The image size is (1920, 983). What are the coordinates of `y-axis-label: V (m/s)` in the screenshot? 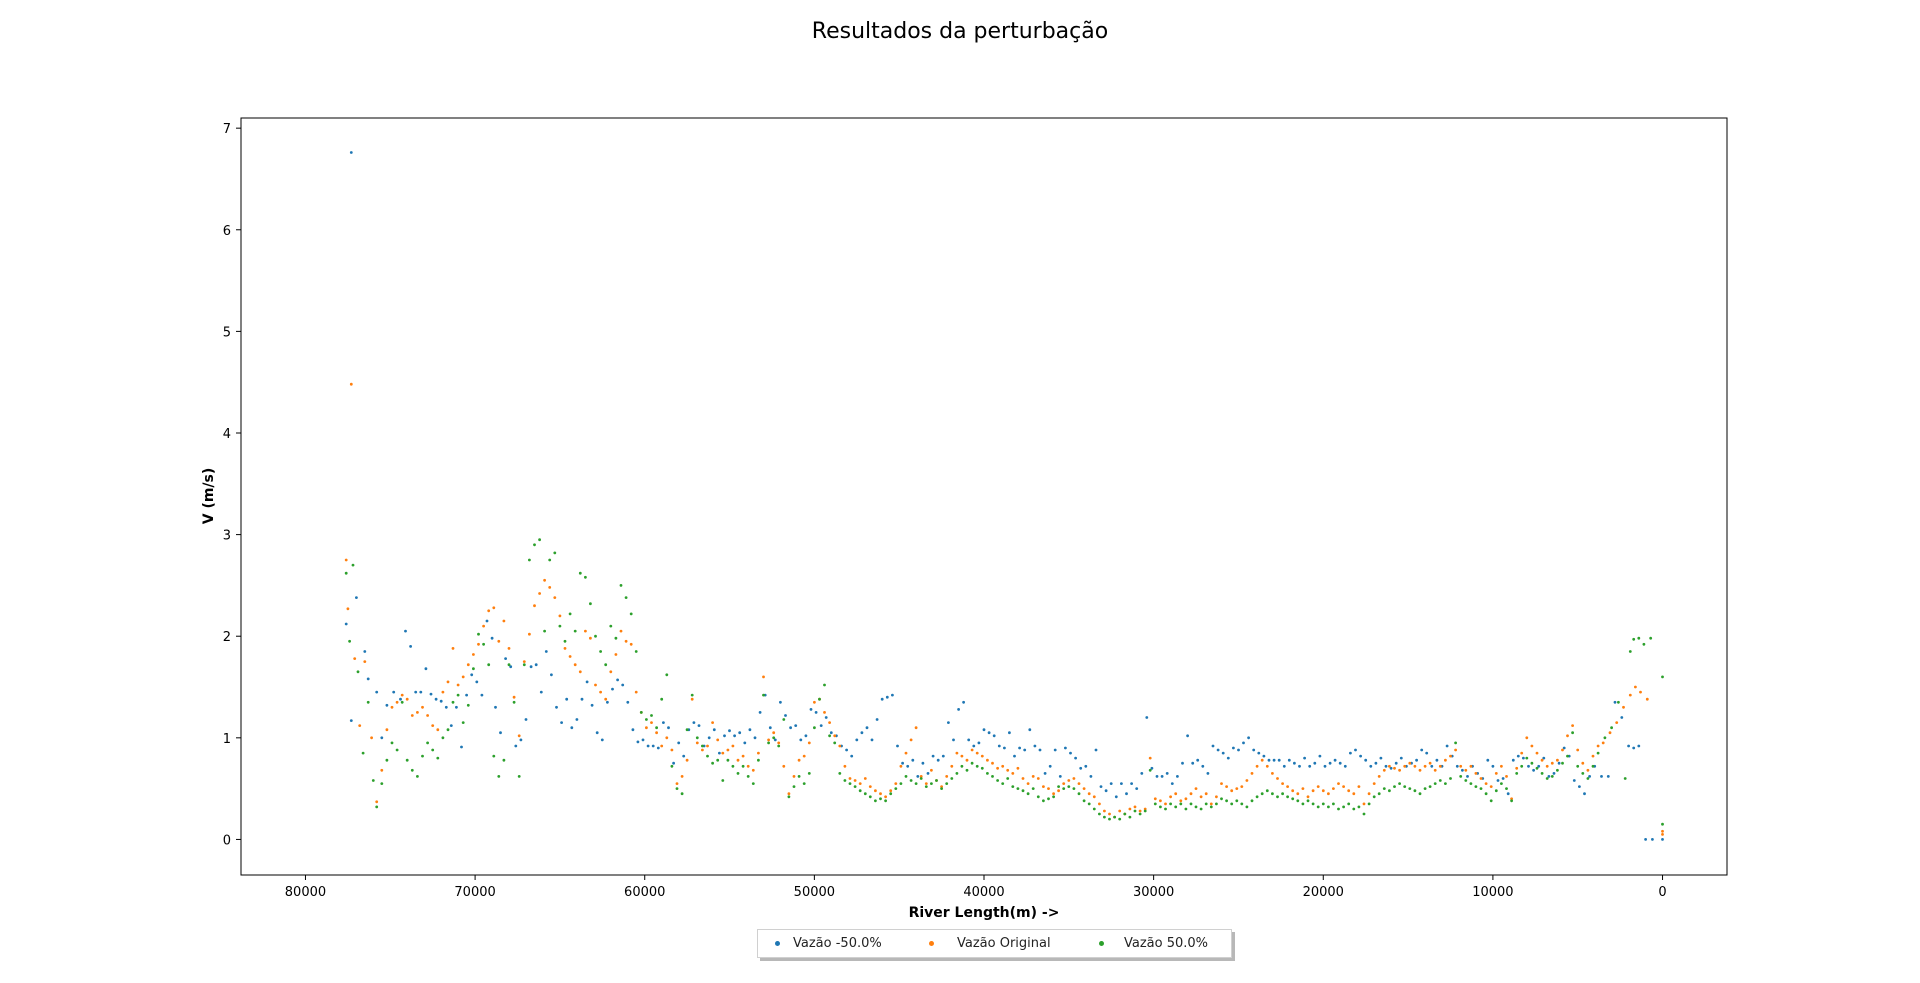 It's located at (209, 496).